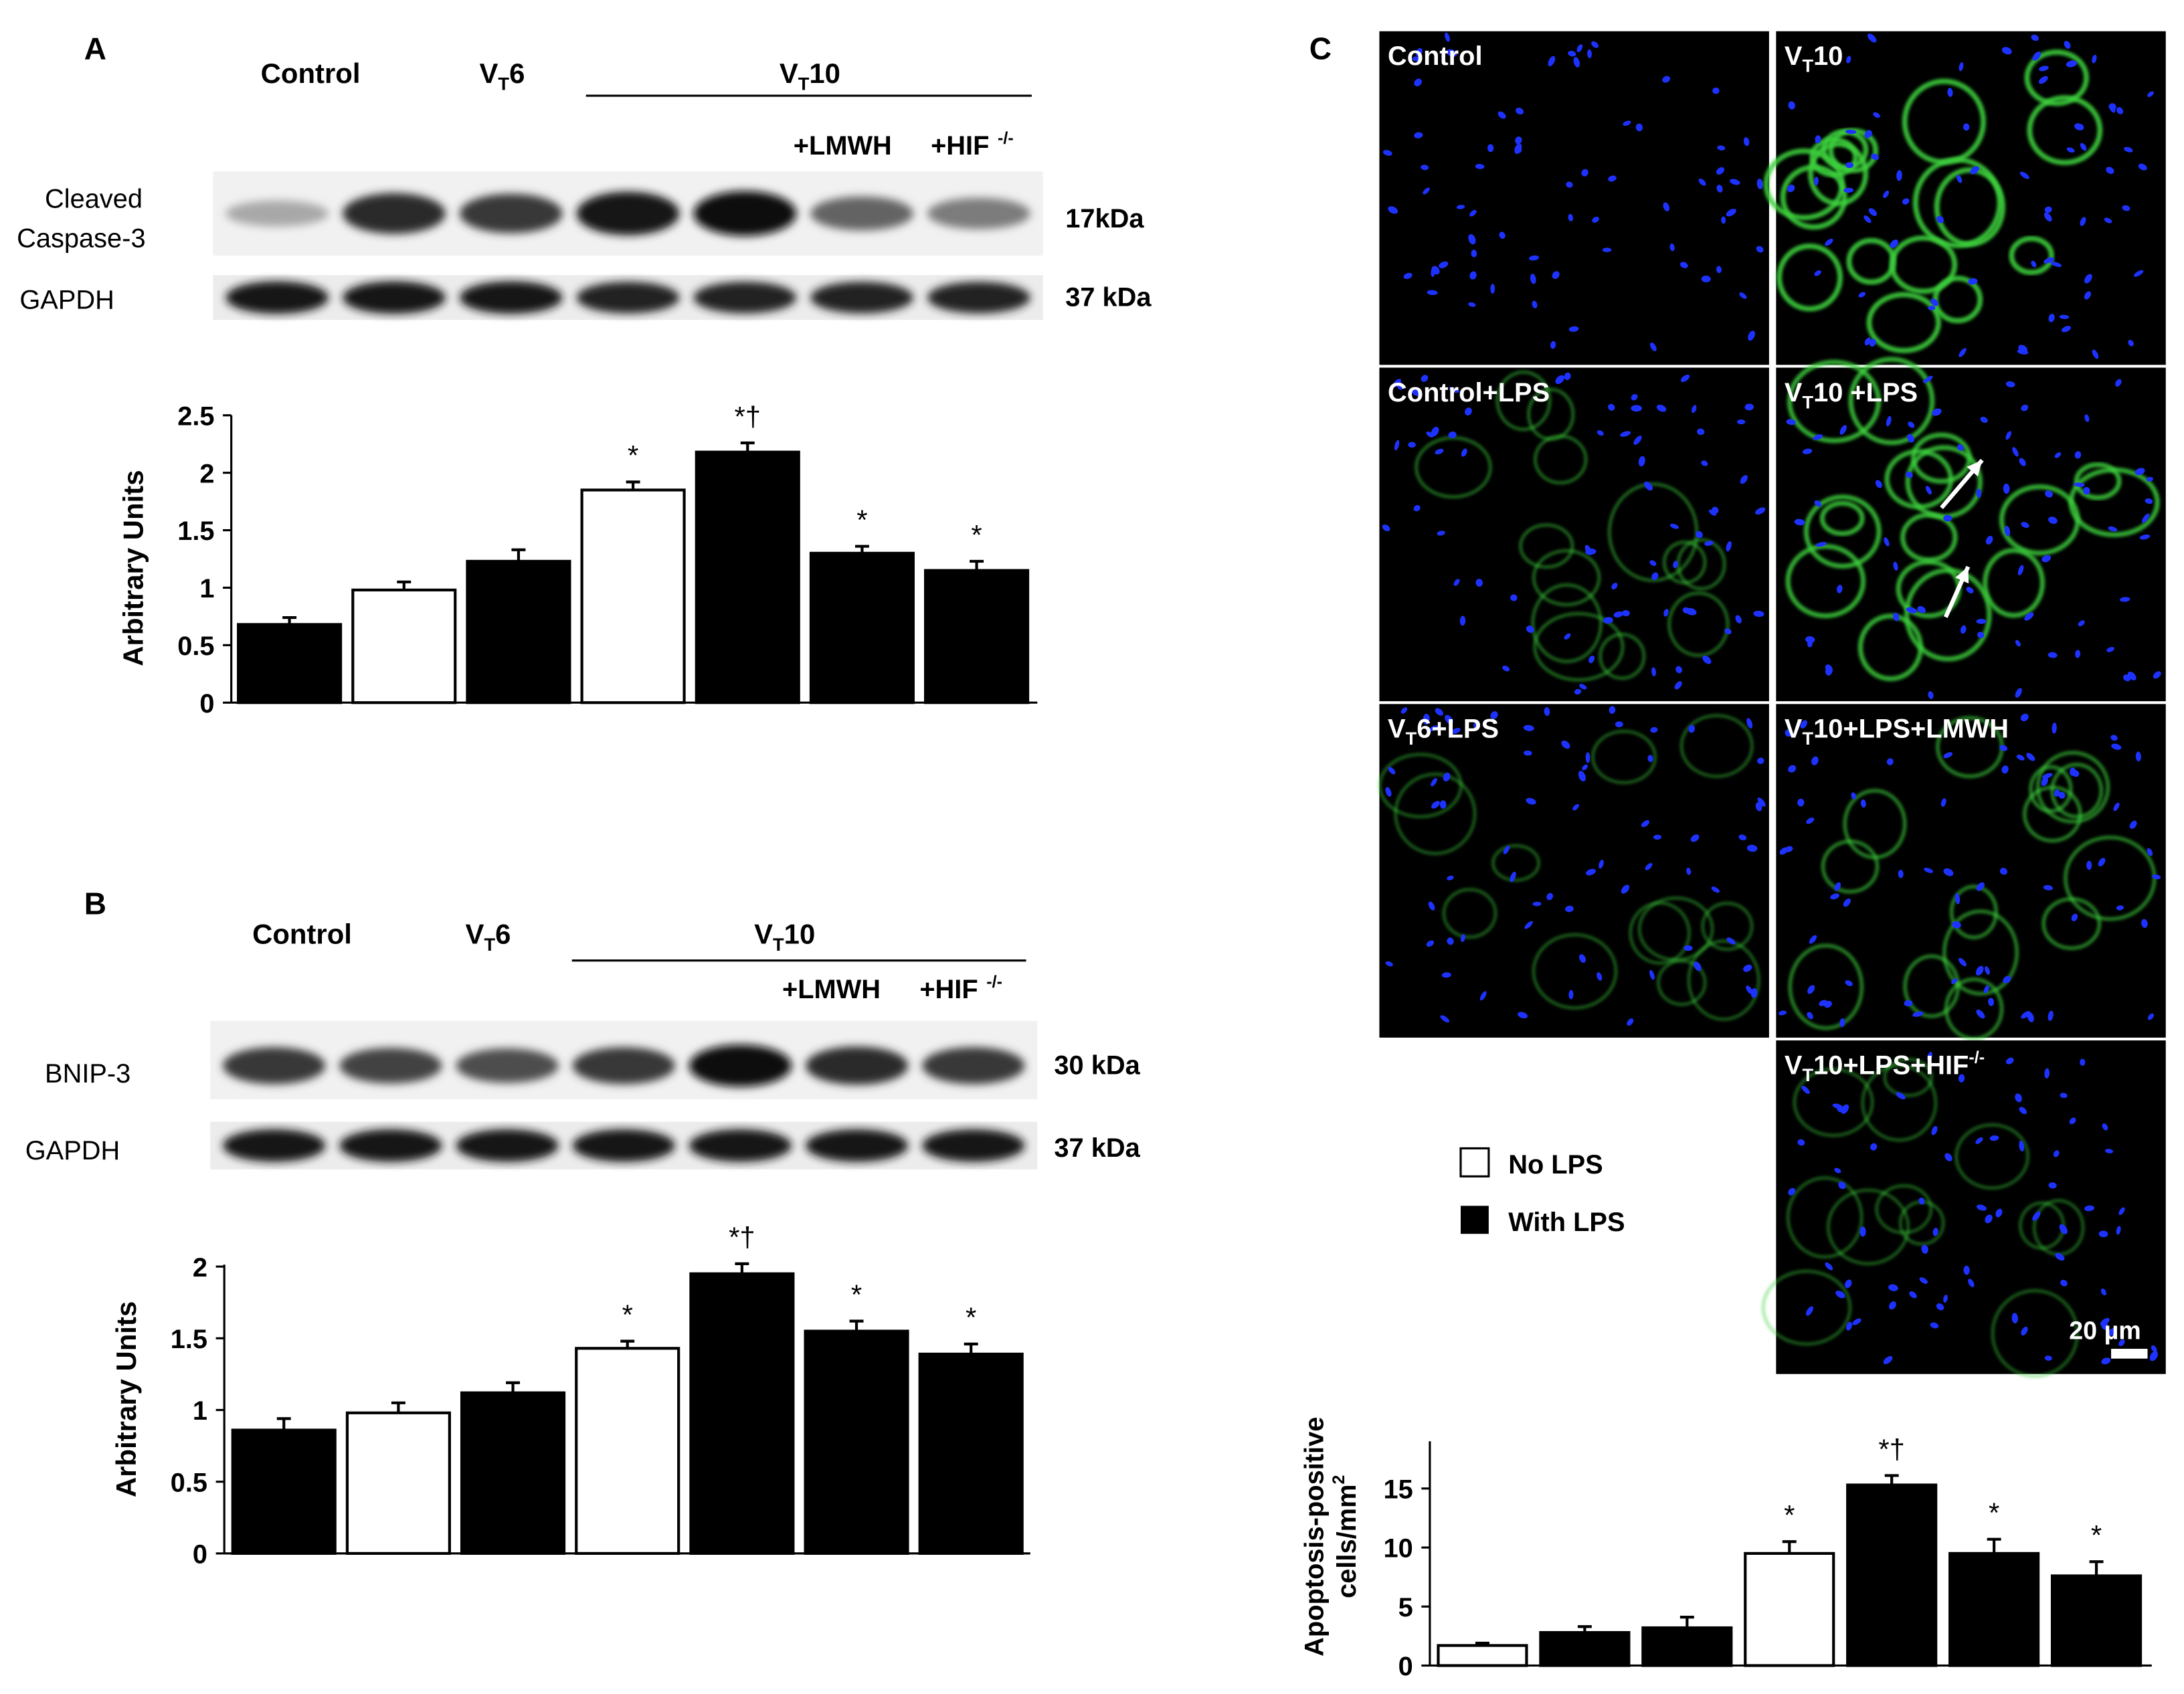  Describe the element at coordinates (189, 1340) in the screenshot. I see `panel-b-ytick-label-3: 1.5` at that location.